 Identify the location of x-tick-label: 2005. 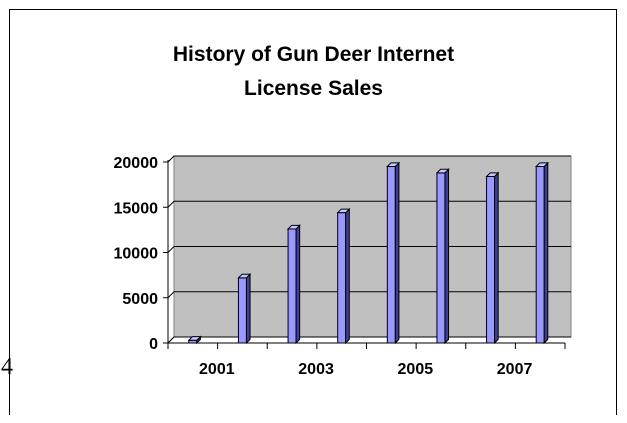
(416, 369).